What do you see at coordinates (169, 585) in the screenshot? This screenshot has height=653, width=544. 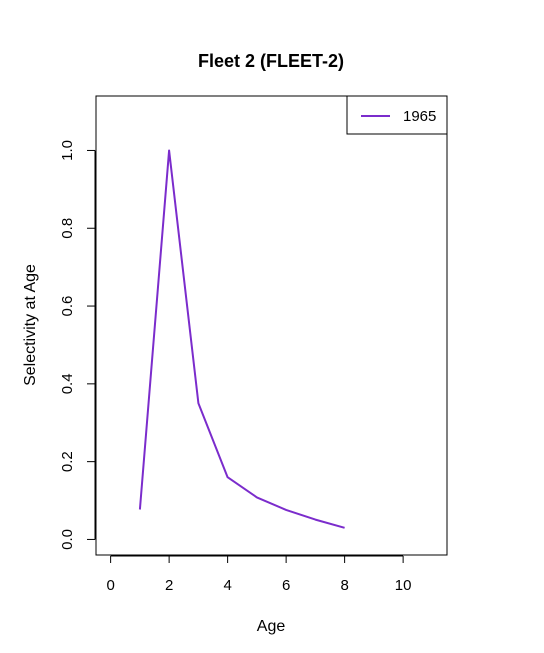 I see `x-tick-label: 2` at bounding box center [169, 585].